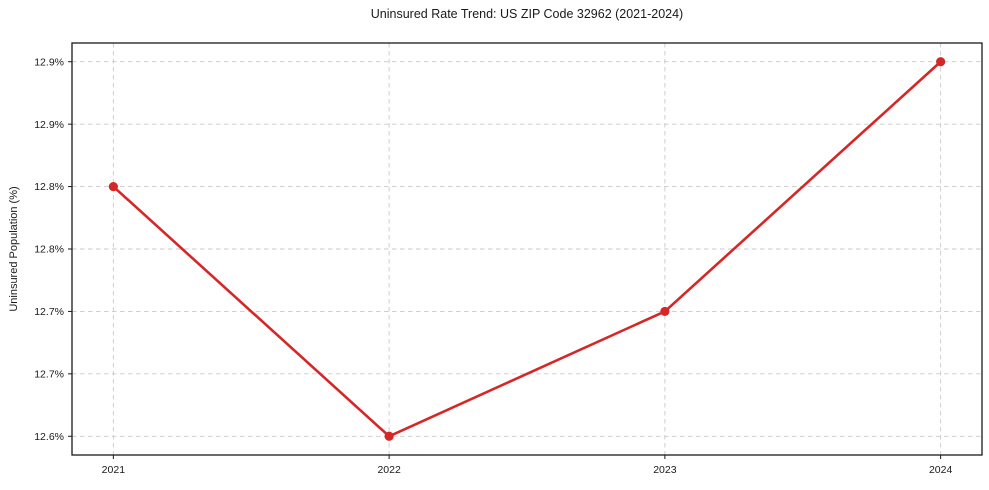  What do you see at coordinates (49, 437) in the screenshot?
I see `y-tick-label: 12.6%` at bounding box center [49, 437].